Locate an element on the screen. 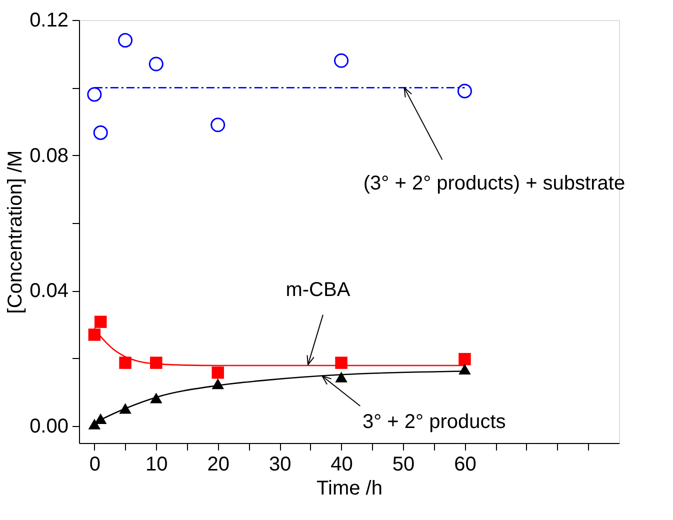 The height and width of the screenshot is (520, 673). x-tick-label: 40 is located at coordinates (341, 465).